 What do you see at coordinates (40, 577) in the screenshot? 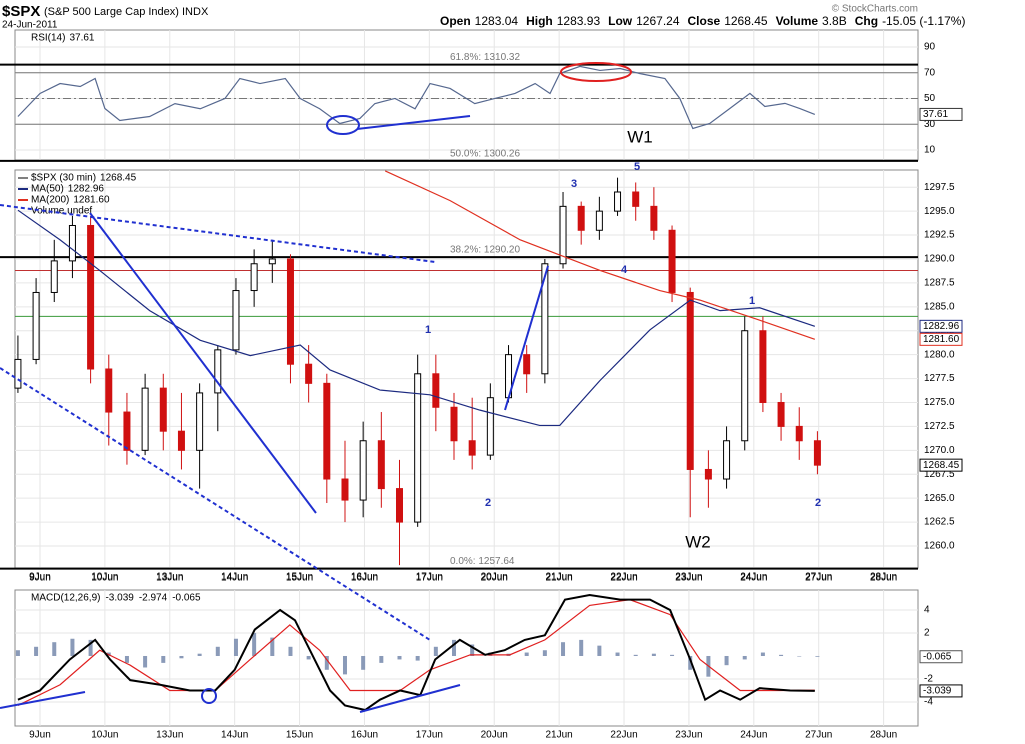
I see `x-tick-label: 9Jun` at bounding box center [40, 577].